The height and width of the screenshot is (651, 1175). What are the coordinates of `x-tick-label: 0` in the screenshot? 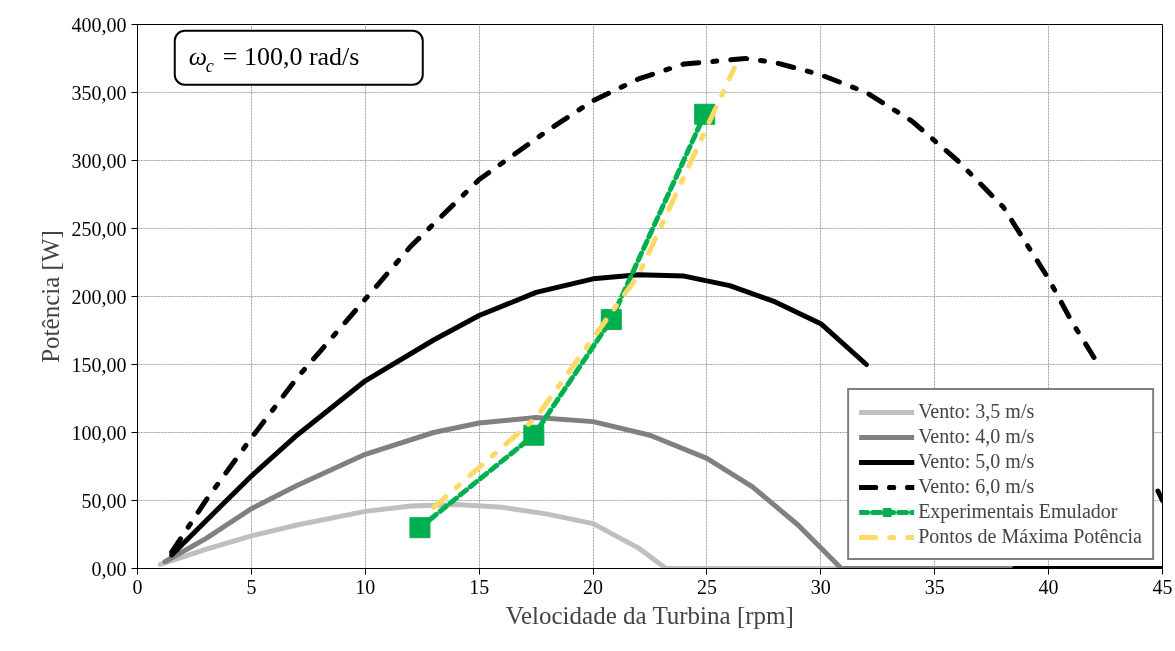 It's located at (137, 586).